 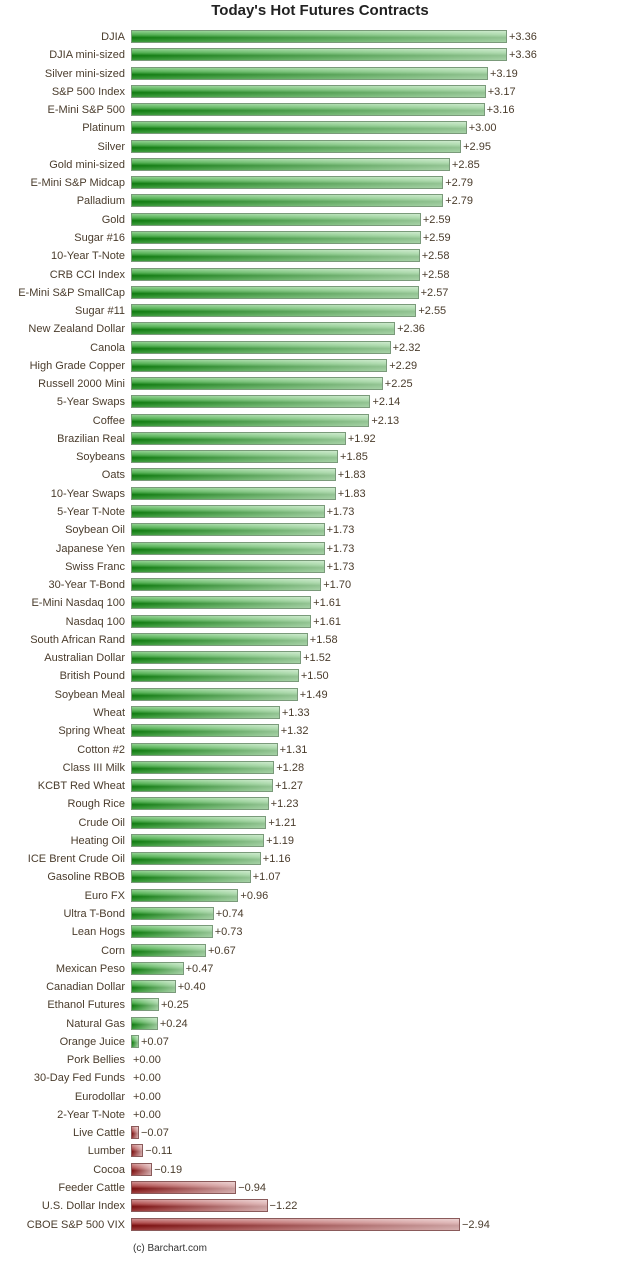 I want to click on chart-credit: (c) Barchart.com, so click(x=170, y=1248).